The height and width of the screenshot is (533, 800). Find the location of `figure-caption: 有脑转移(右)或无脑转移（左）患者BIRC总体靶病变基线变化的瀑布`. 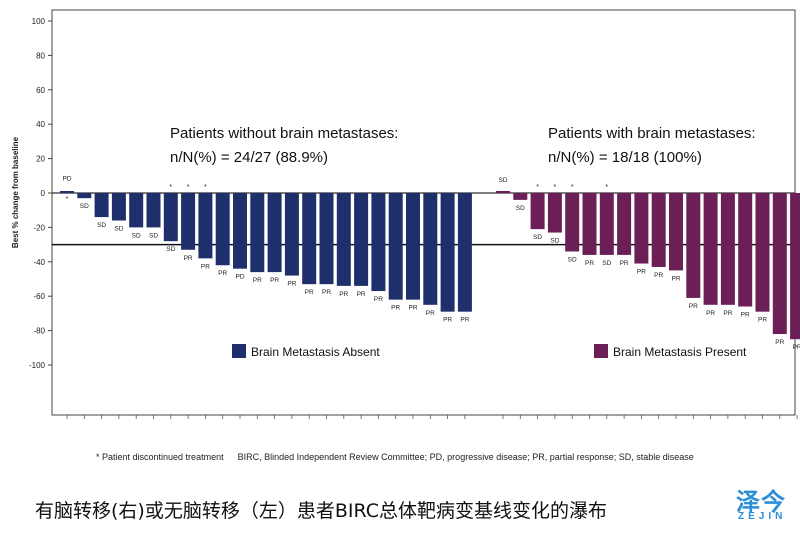

figure-caption: 有脑转移(右)或无脑转移（左）患者BIRC总体靶病变基线变化的瀑布 is located at coordinates (321, 511).